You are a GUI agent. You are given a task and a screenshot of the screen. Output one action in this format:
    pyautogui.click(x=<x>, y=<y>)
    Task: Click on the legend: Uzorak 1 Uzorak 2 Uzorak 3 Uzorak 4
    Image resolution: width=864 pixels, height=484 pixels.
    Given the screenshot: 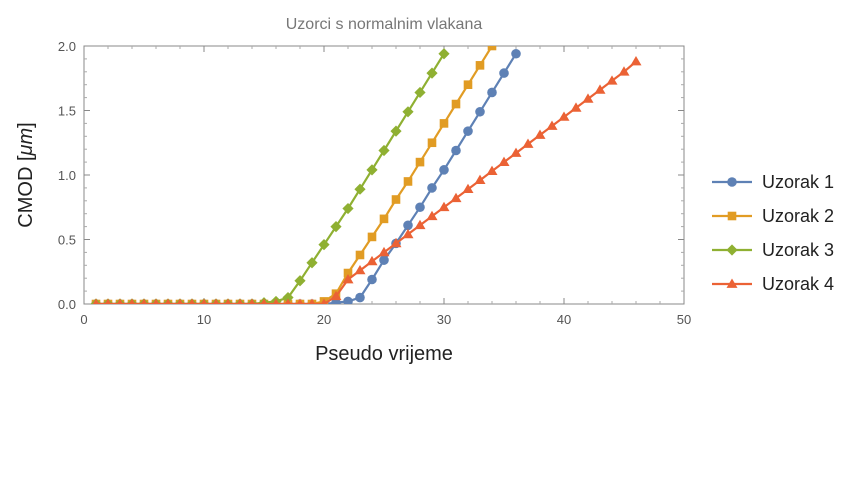 What is the action you would take?
    pyautogui.click(x=773, y=233)
    